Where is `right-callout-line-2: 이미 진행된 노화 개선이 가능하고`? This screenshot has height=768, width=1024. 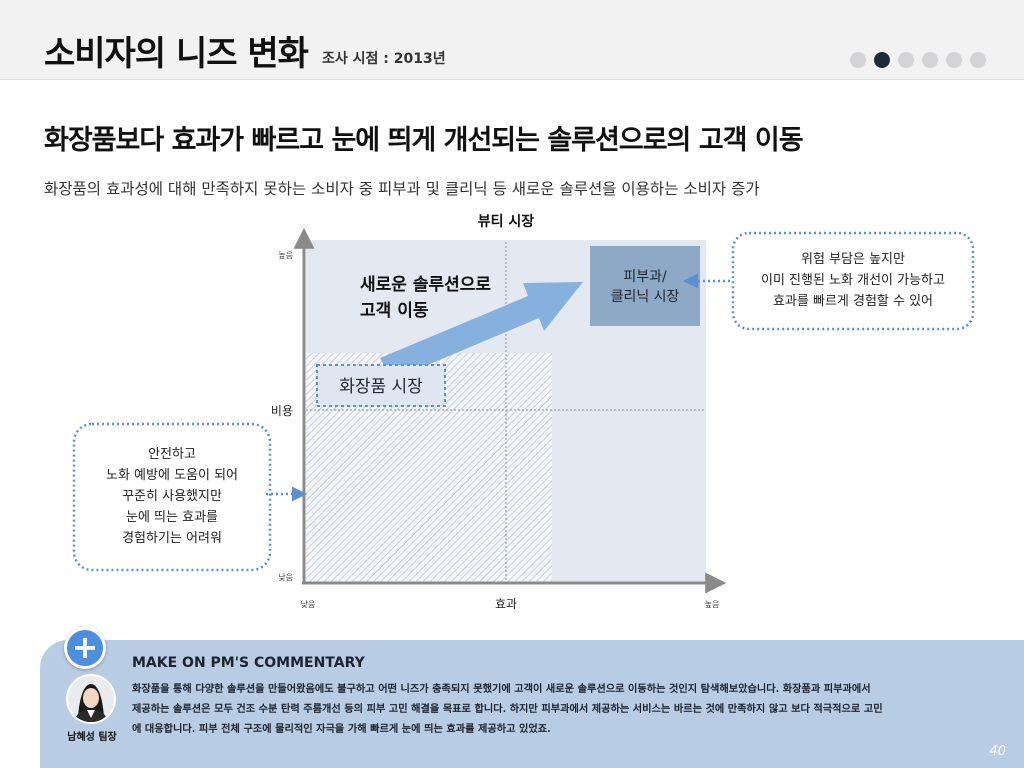 right-callout-line-2: 이미 진행된 노화 개선이 가능하고 is located at coordinates (853, 280).